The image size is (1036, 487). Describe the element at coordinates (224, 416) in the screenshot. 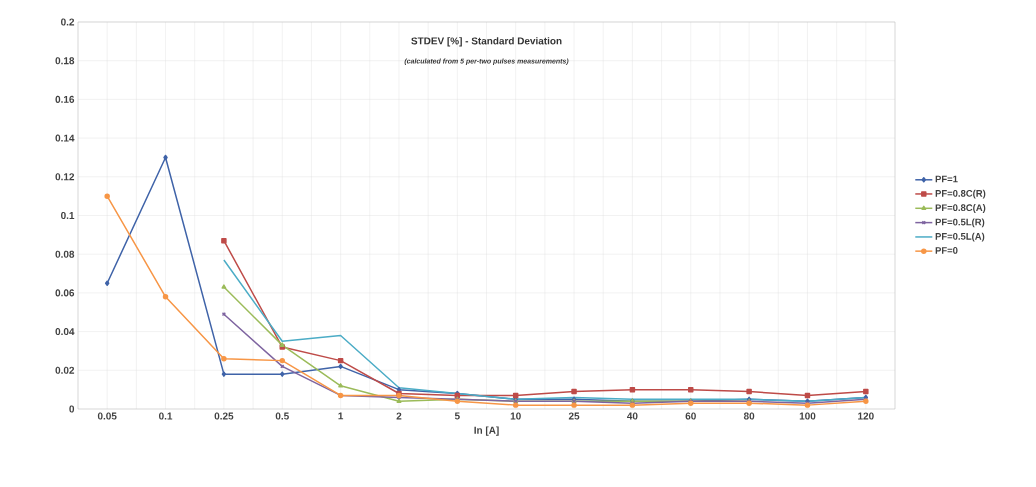

I see `x-tick-label: 0.25` at that location.